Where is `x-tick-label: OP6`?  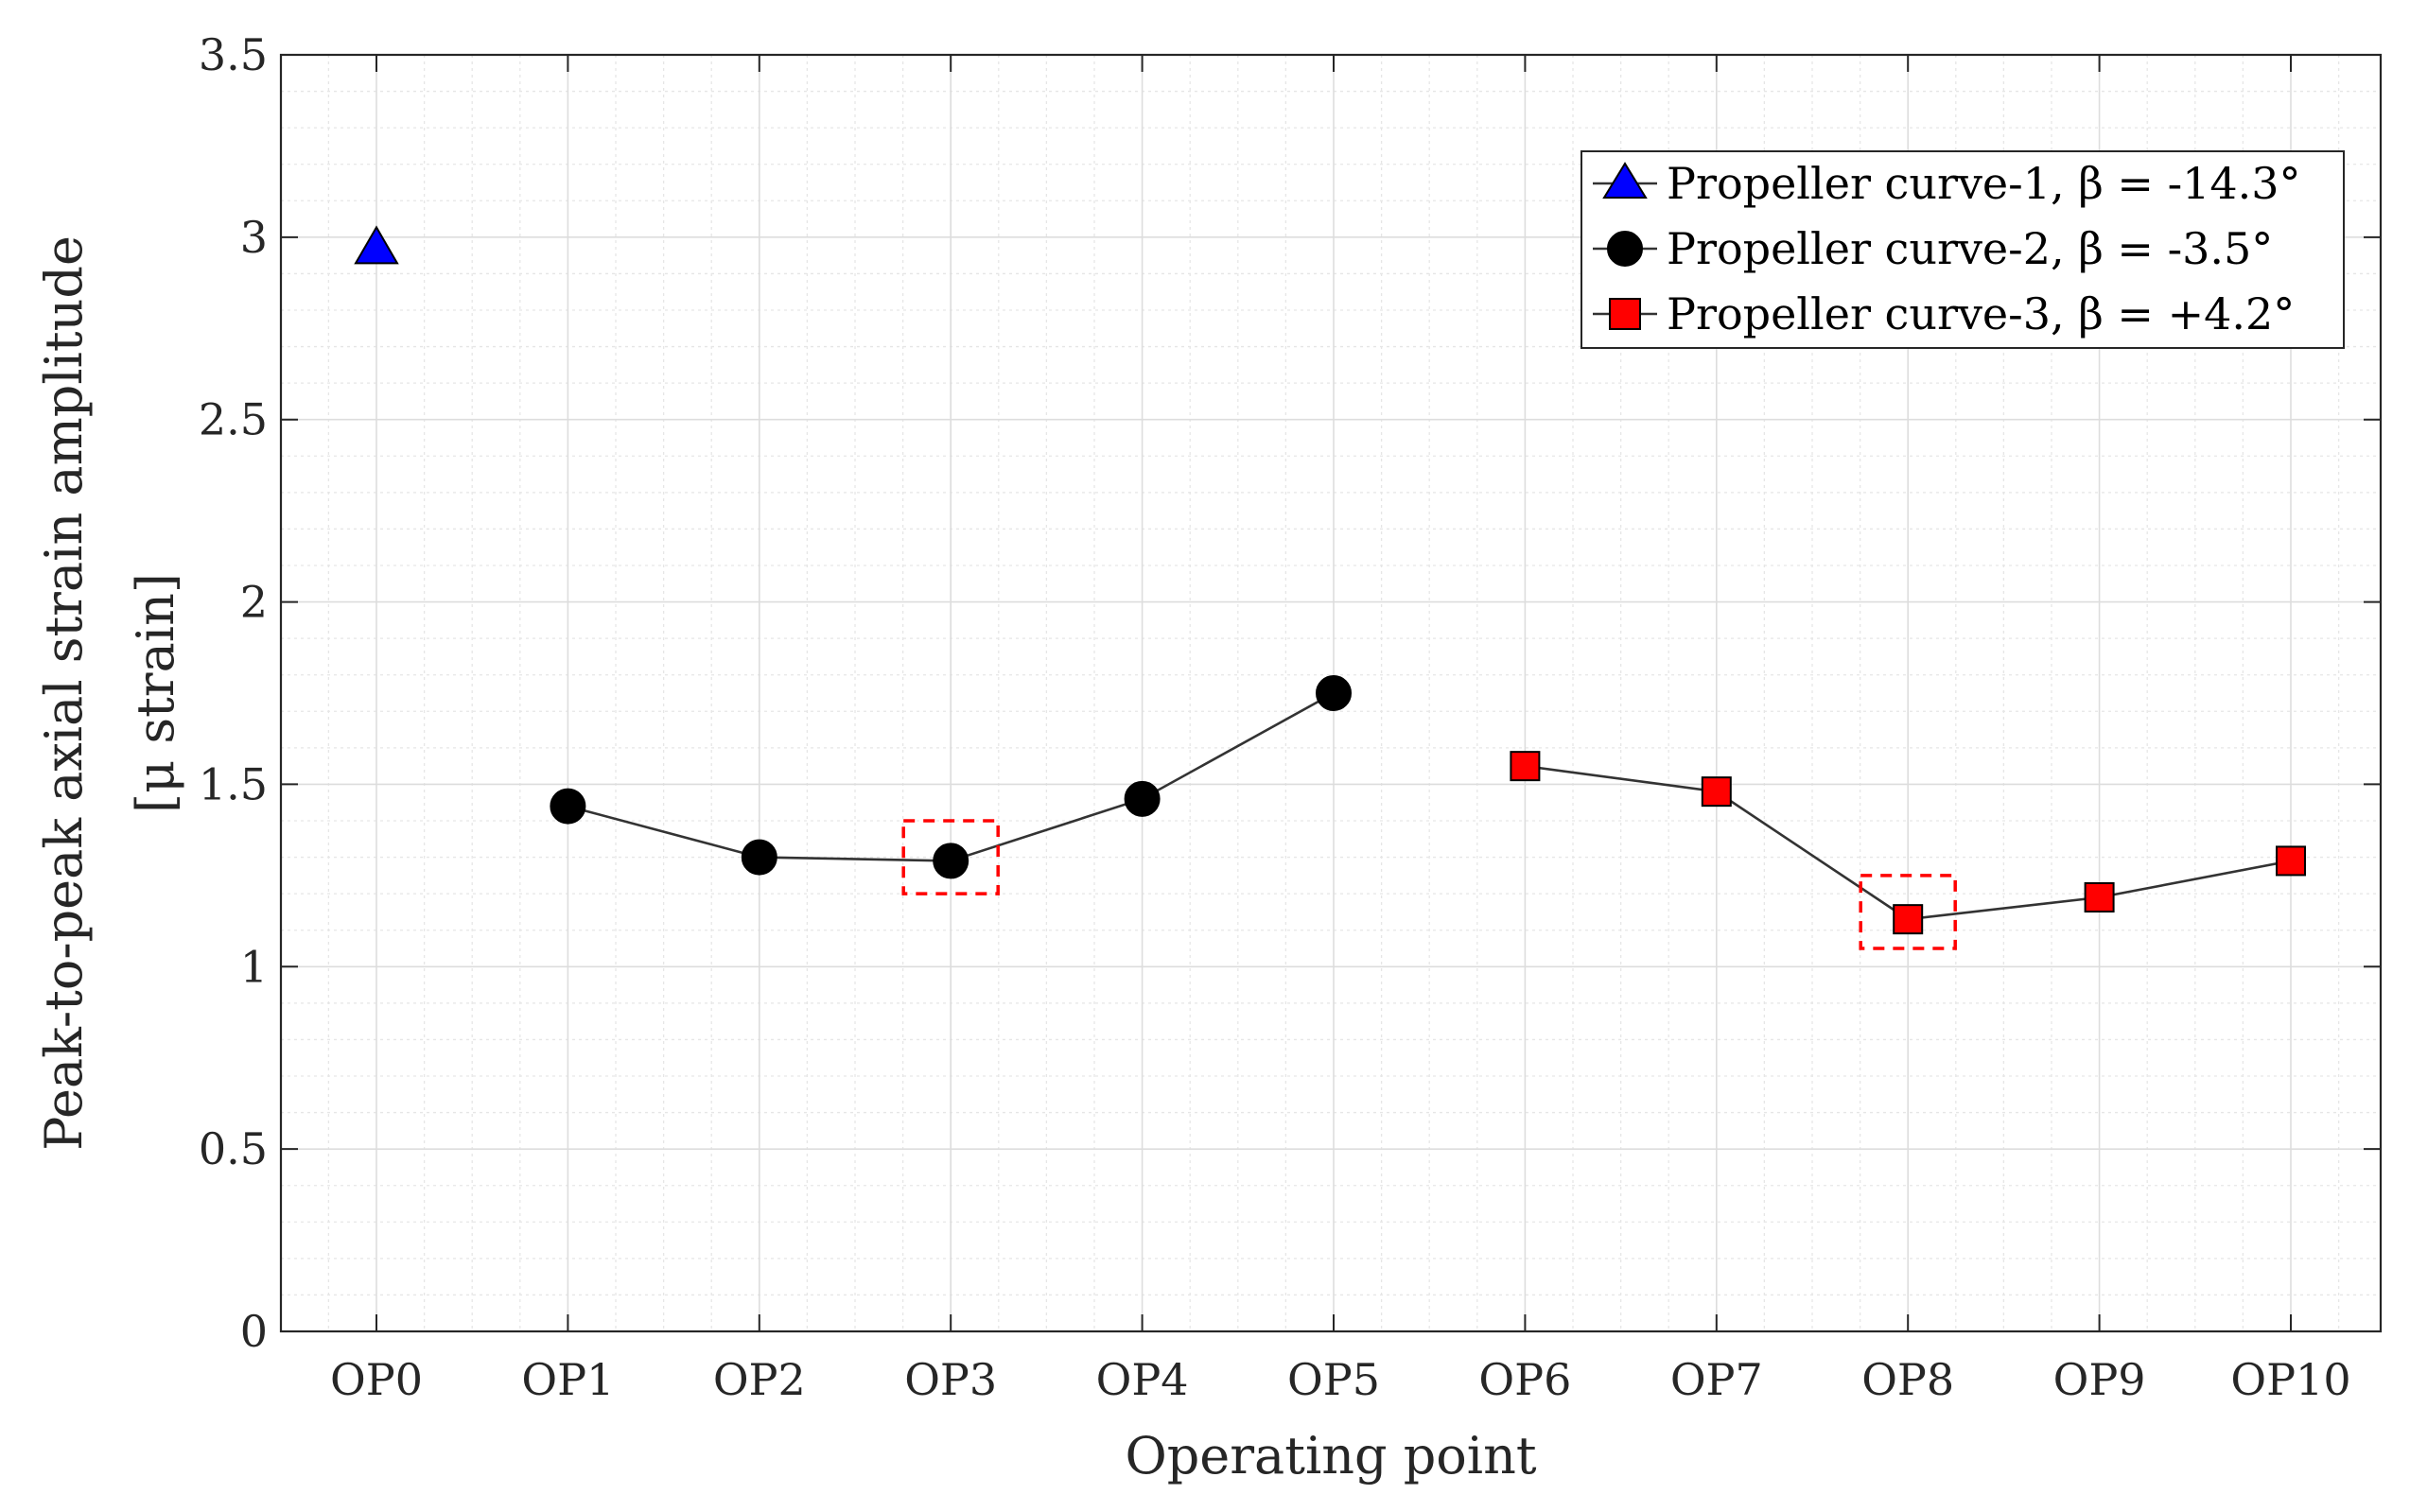
x-tick-label: OP6 is located at coordinates (1524, 1379).